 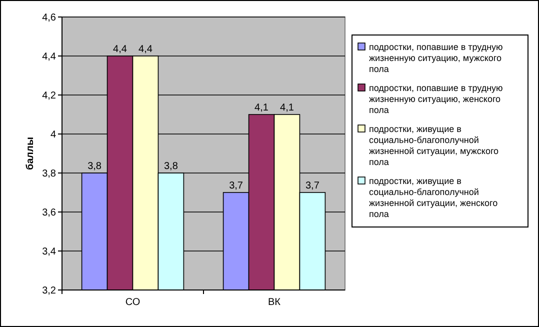 I want to click on y-tick-label: 3,6, so click(x=49, y=213).